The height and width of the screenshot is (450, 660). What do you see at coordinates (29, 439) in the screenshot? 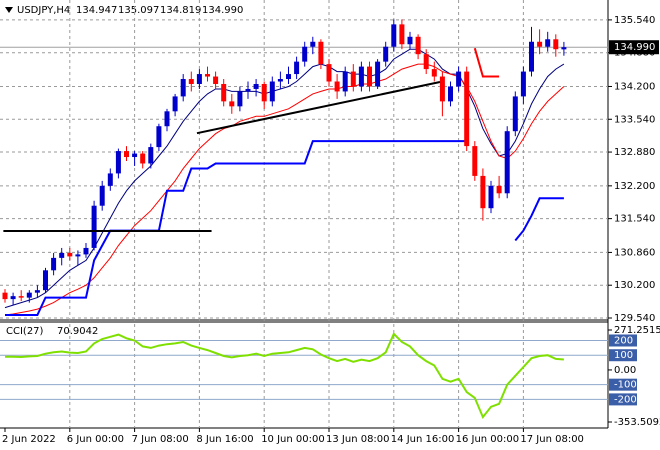
I see `x-tick-label: 2 Jun 2022` at bounding box center [29, 439].